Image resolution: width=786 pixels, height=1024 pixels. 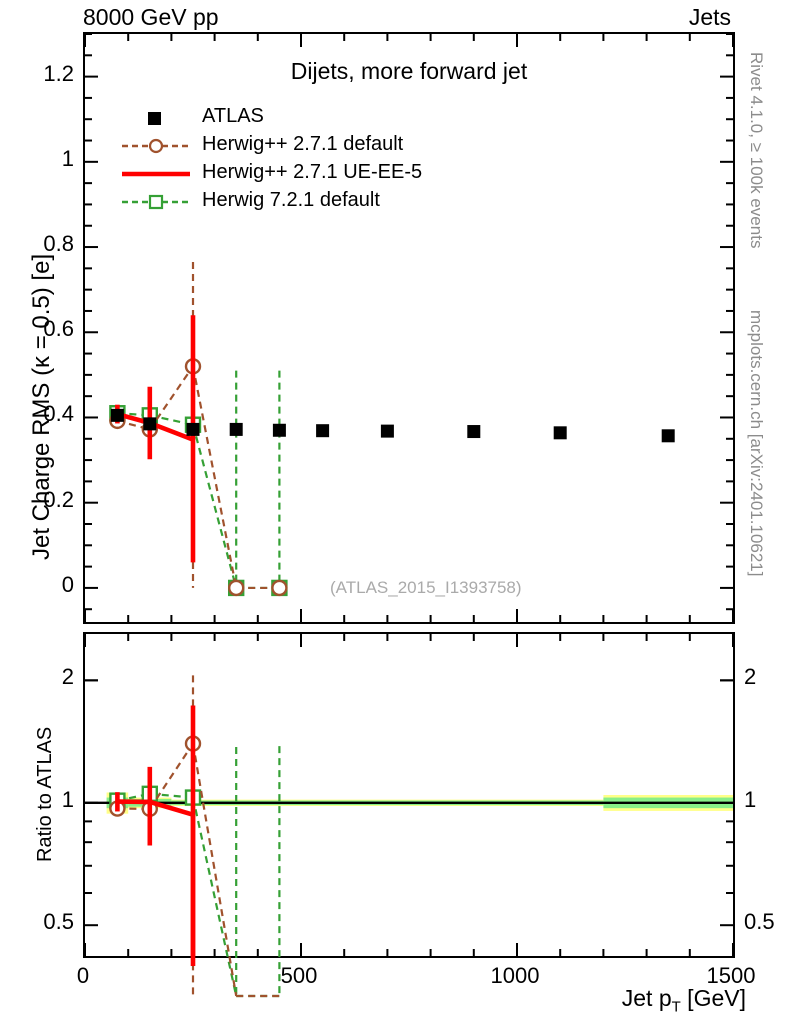 I want to click on solid-line-icon, so click(x=156, y=174).